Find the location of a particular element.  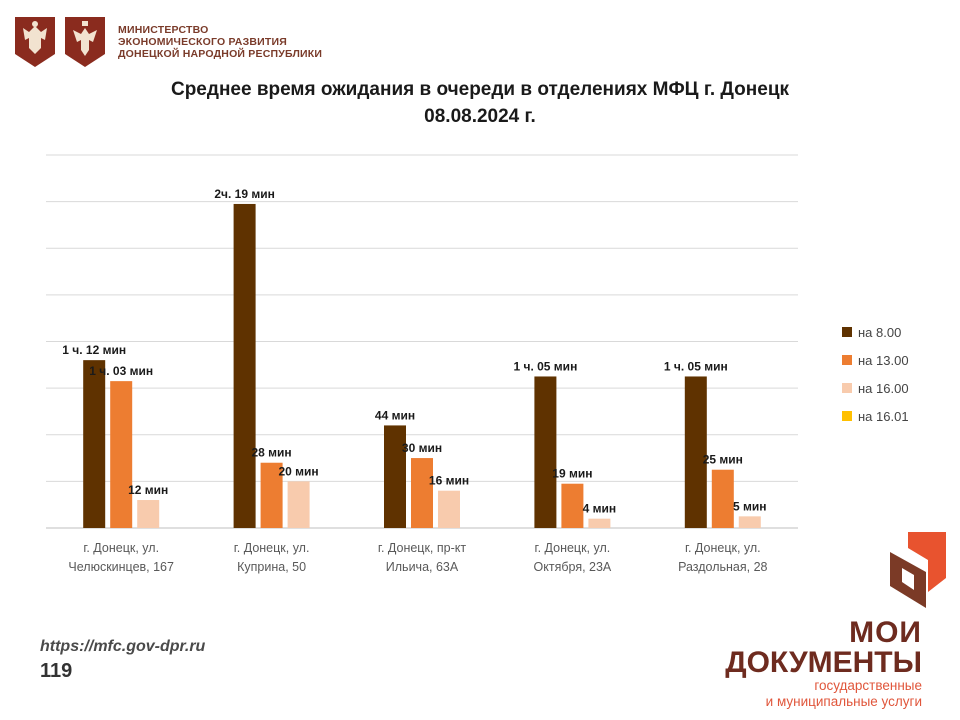

coat-of-arms-icon is located at coordinates (35, 42).